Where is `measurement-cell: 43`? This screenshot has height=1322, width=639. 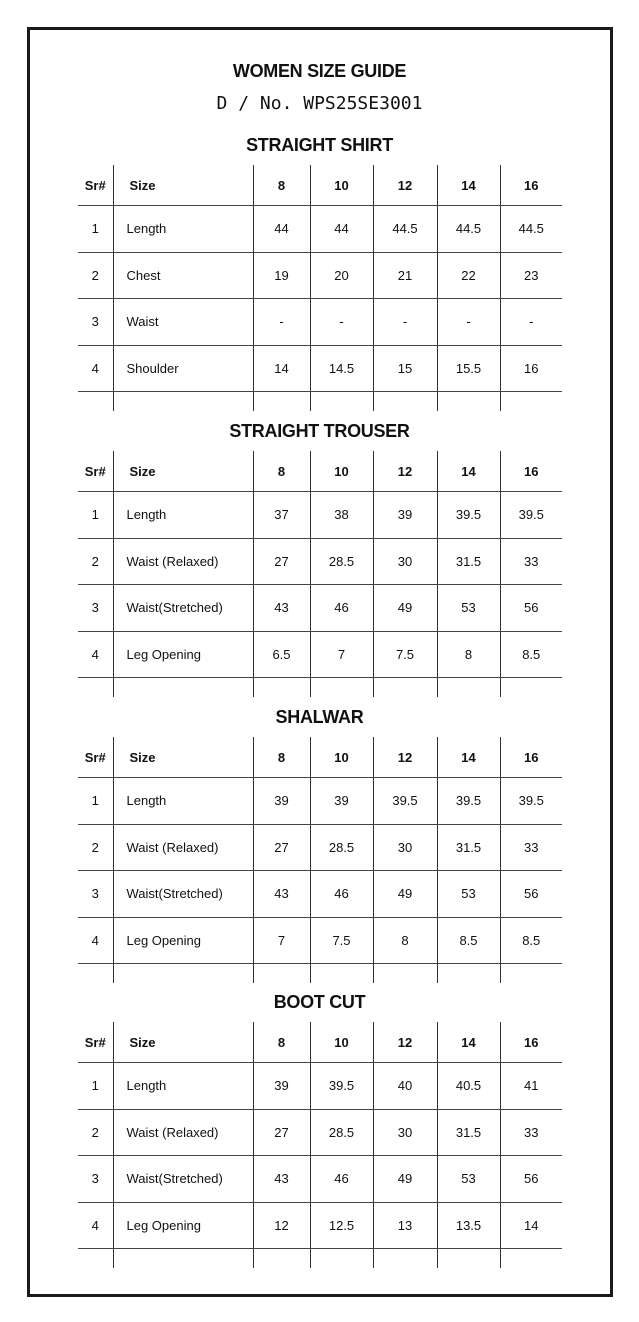 measurement-cell: 43 is located at coordinates (281, 894).